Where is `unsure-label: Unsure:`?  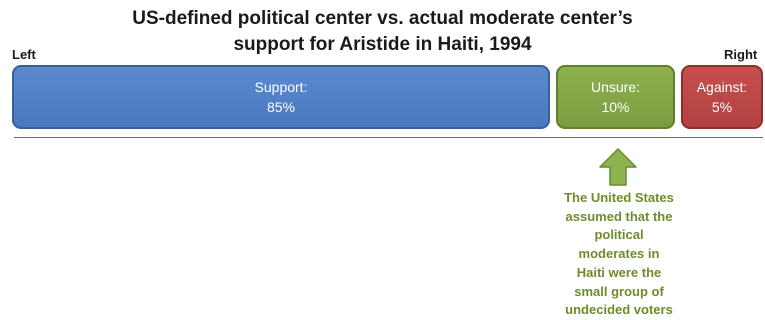 unsure-label: Unsure: is located at coordinates (615, 87).